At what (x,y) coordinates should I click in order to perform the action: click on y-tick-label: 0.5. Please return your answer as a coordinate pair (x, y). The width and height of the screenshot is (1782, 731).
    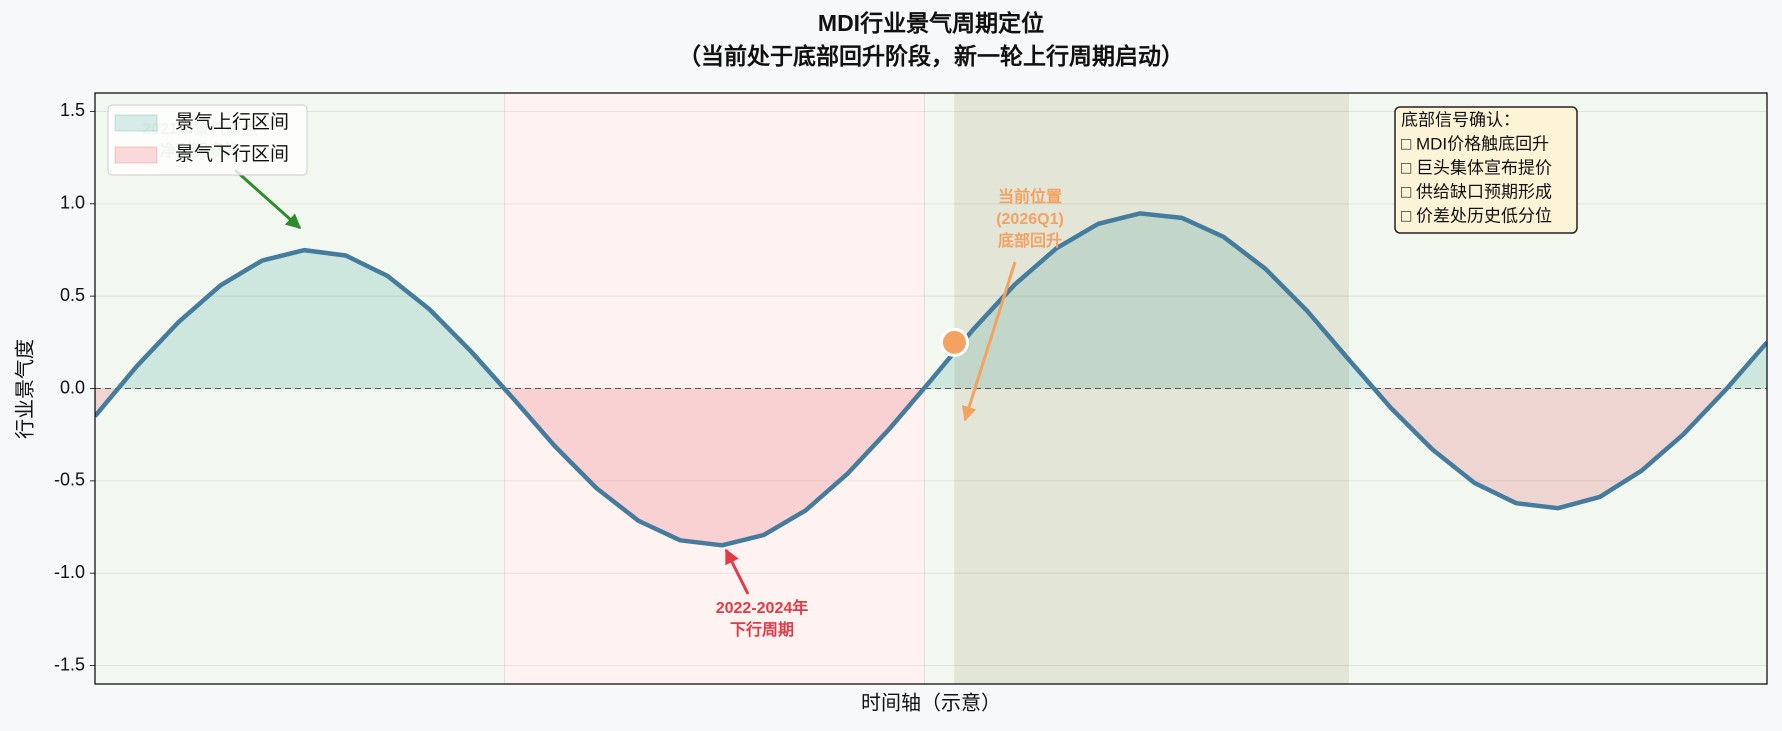
    Looking at the image, I should click on (72, 295).